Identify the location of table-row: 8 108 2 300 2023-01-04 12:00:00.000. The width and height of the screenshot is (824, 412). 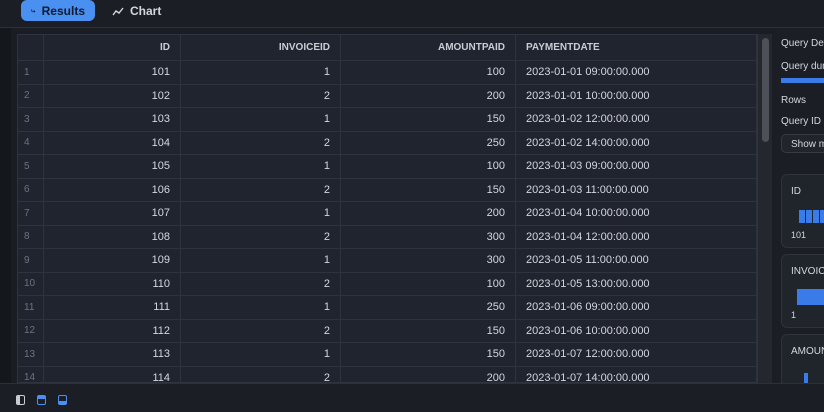
(387, 237).